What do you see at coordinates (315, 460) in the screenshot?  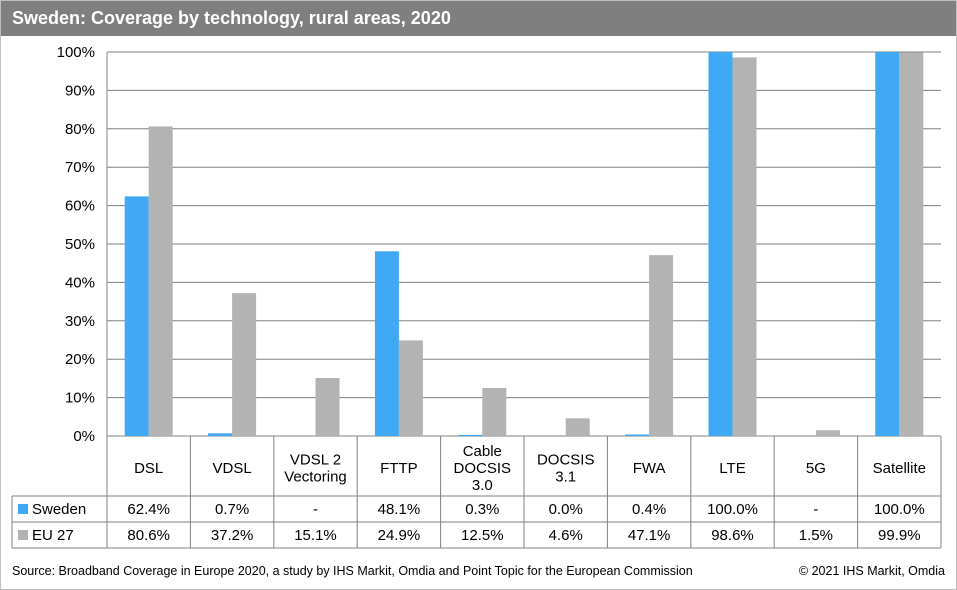 I see `category-label: VDSL 2` at bounding box center [315, 460].